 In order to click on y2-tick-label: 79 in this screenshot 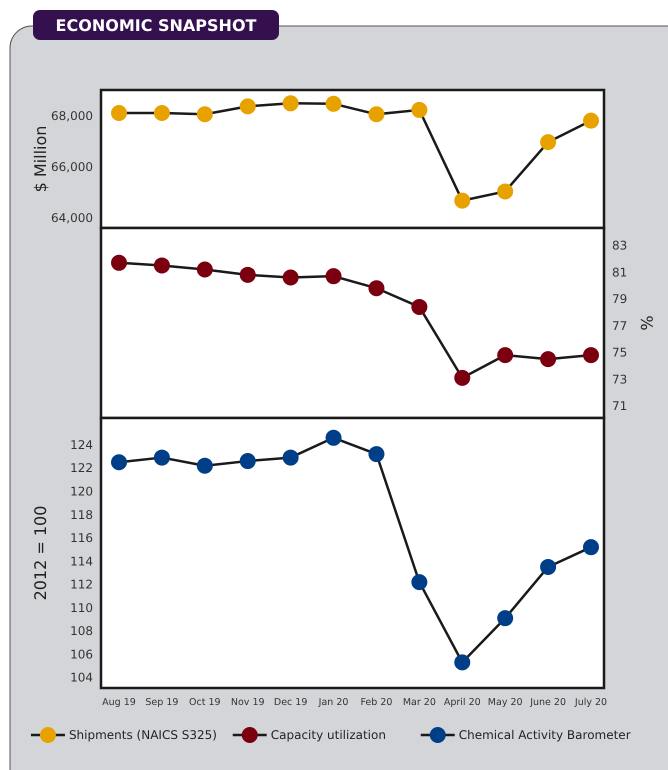, I will do `click(620, 299)`.